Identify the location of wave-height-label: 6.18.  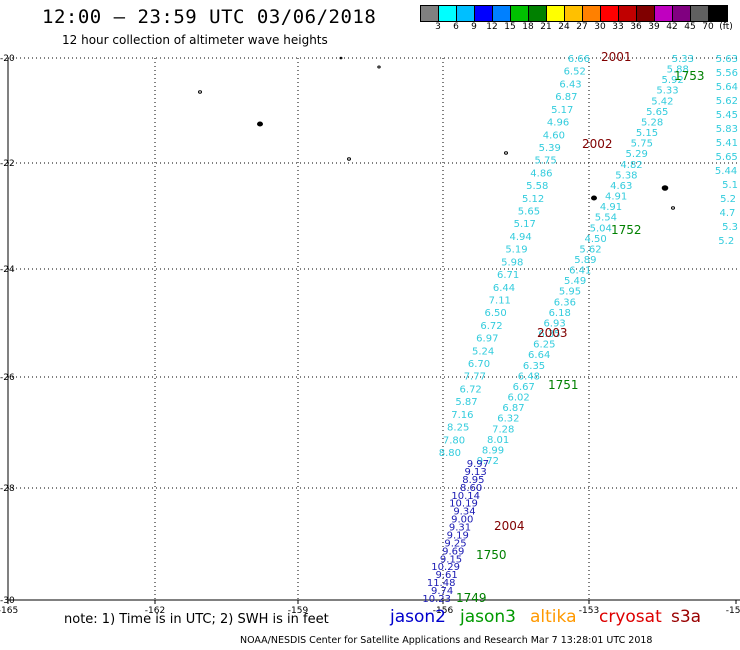
(560, 313).